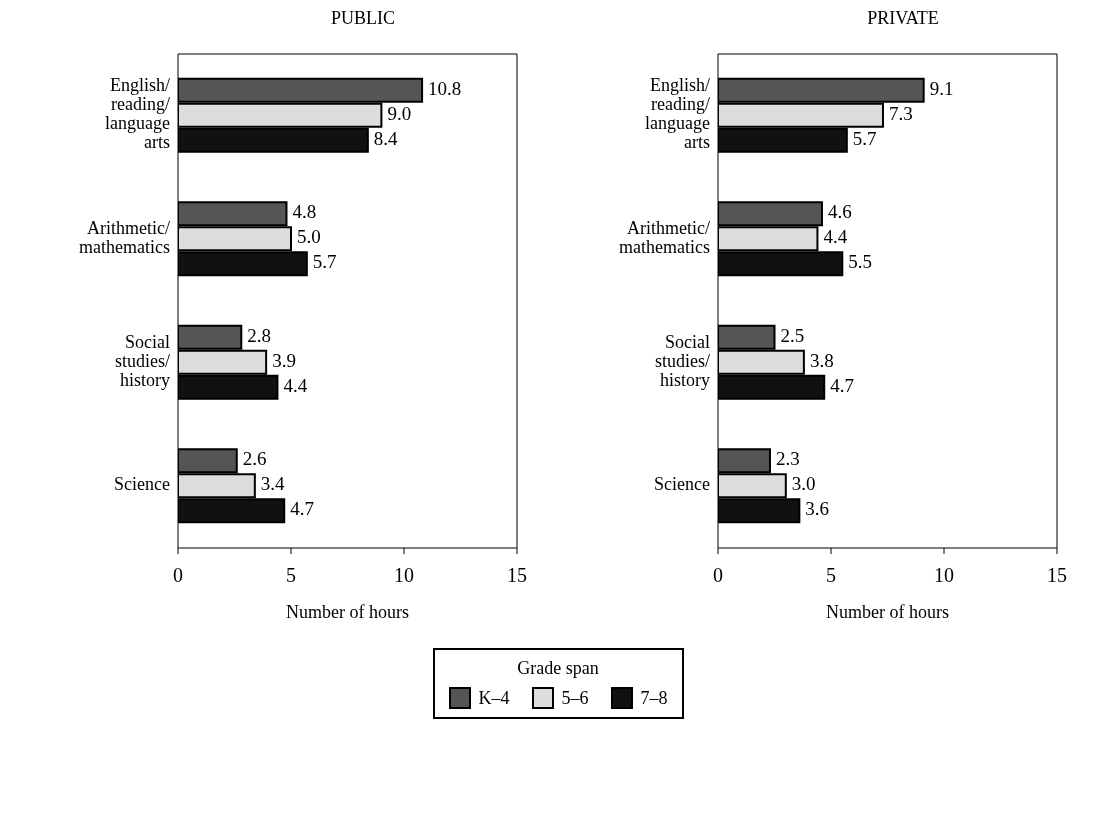  I want to click on legend-label: 7–8, so click(654, 698).